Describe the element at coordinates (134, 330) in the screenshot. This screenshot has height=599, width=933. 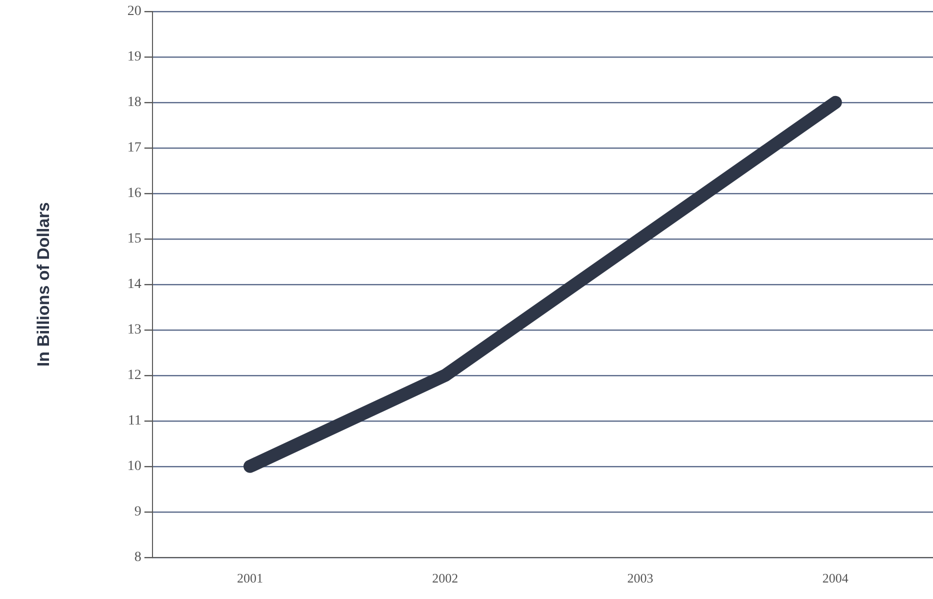
I see `y-tick-label: 13` at that location.